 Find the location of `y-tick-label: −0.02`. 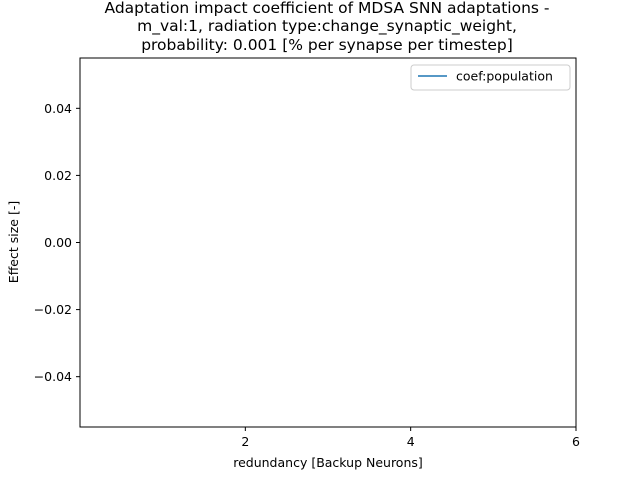

y-tick-label: −0.02 is located at coordinates (53, 309).